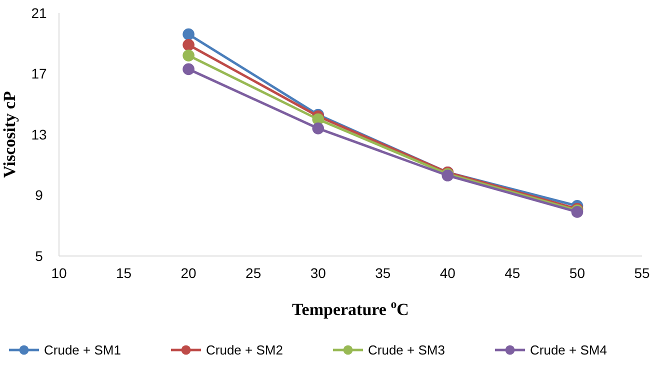 This screenshot has width=654, height=369. What do you see at coordinates (82, 350) in the screenshot?
I see `legend-label: Crude + SM1` at bounding box center [82, 350].